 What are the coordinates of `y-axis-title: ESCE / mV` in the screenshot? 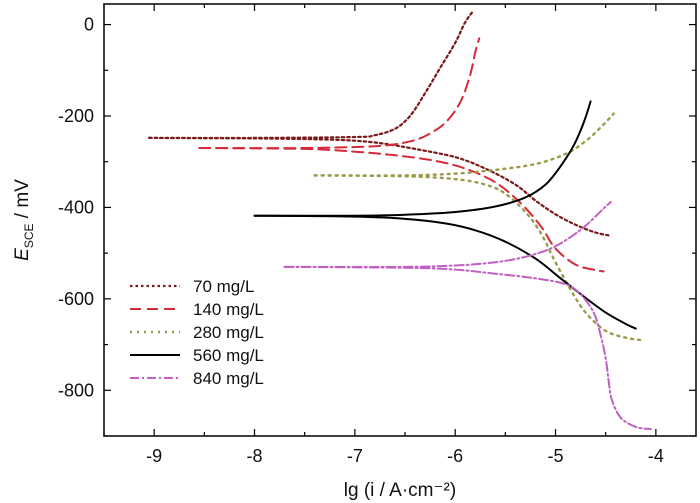 It's located at (24, 220).